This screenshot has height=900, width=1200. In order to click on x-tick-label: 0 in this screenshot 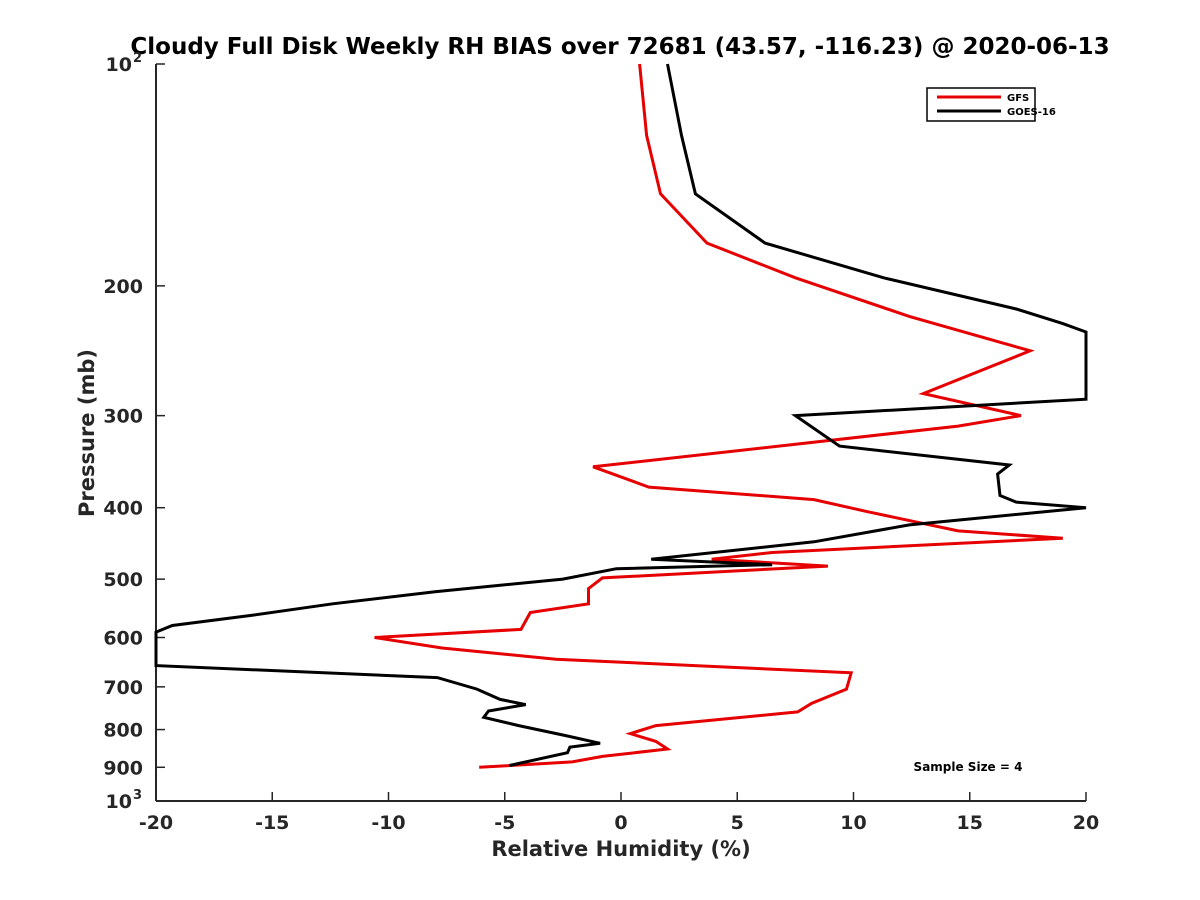, I will do `click(620, 823)`.